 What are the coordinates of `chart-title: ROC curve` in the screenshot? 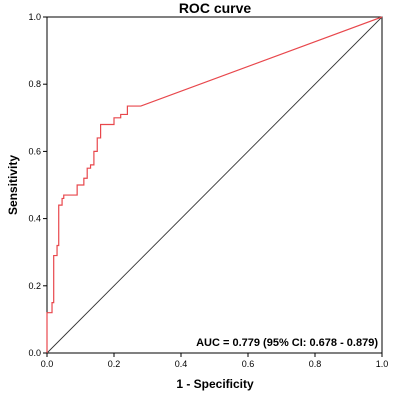 It's located at (215, 8).